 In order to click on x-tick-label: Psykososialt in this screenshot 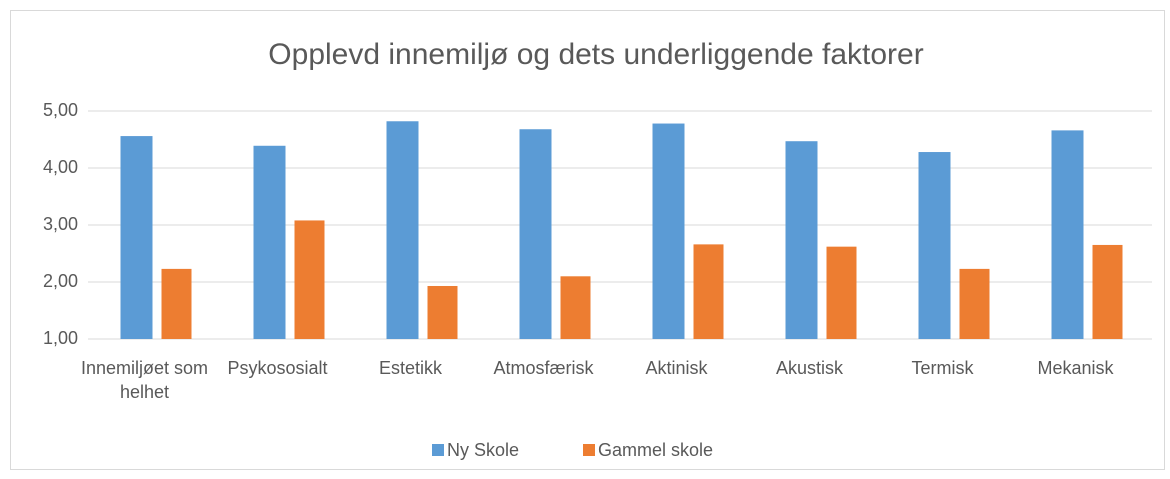, I will do `click(277, 368)`.